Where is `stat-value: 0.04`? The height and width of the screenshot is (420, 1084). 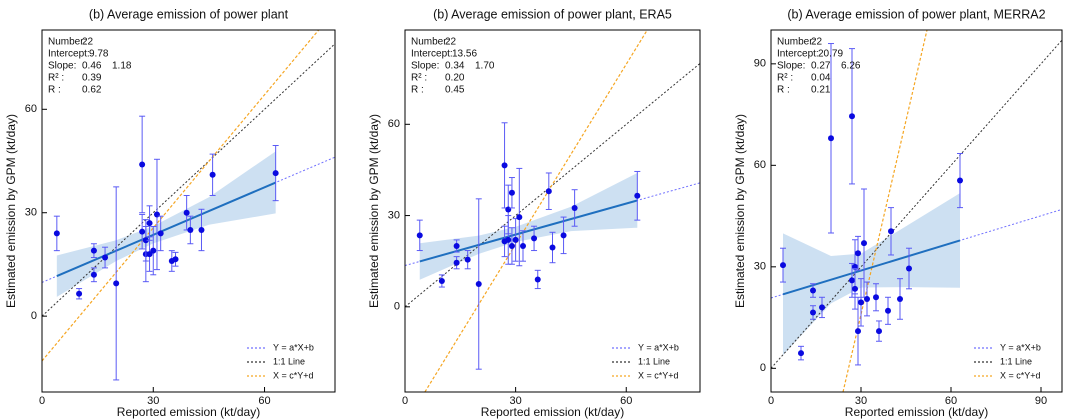
stat-value: 0.04 is located at coordinates (821, 78).